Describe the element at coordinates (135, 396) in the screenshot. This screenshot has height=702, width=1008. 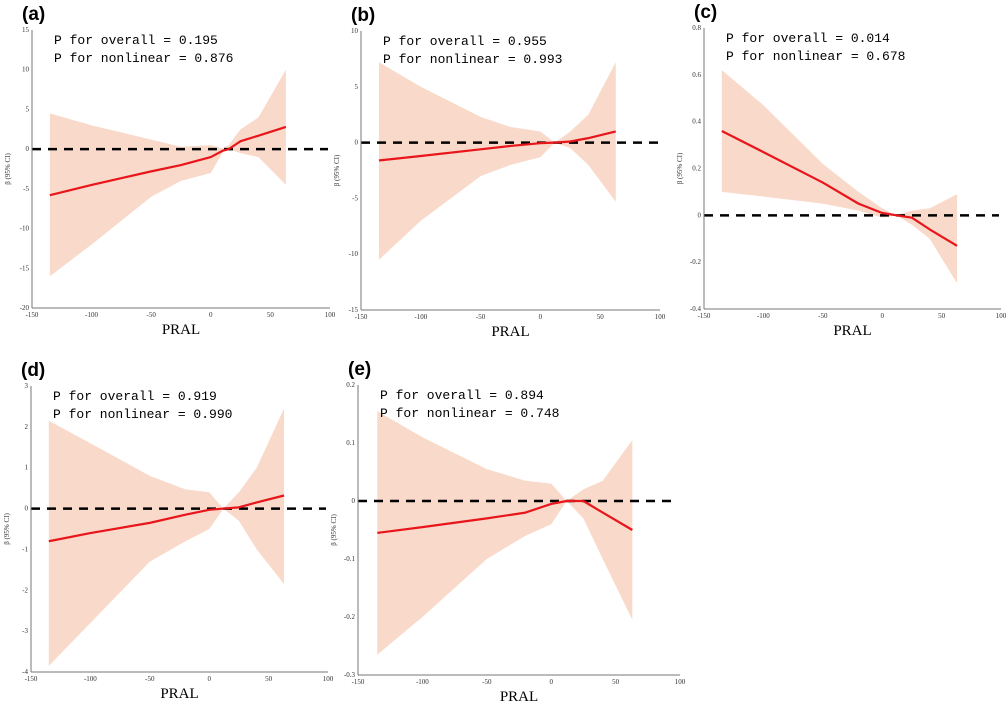
I see `p-value-annotation: P for overall = 0.919` at that location.